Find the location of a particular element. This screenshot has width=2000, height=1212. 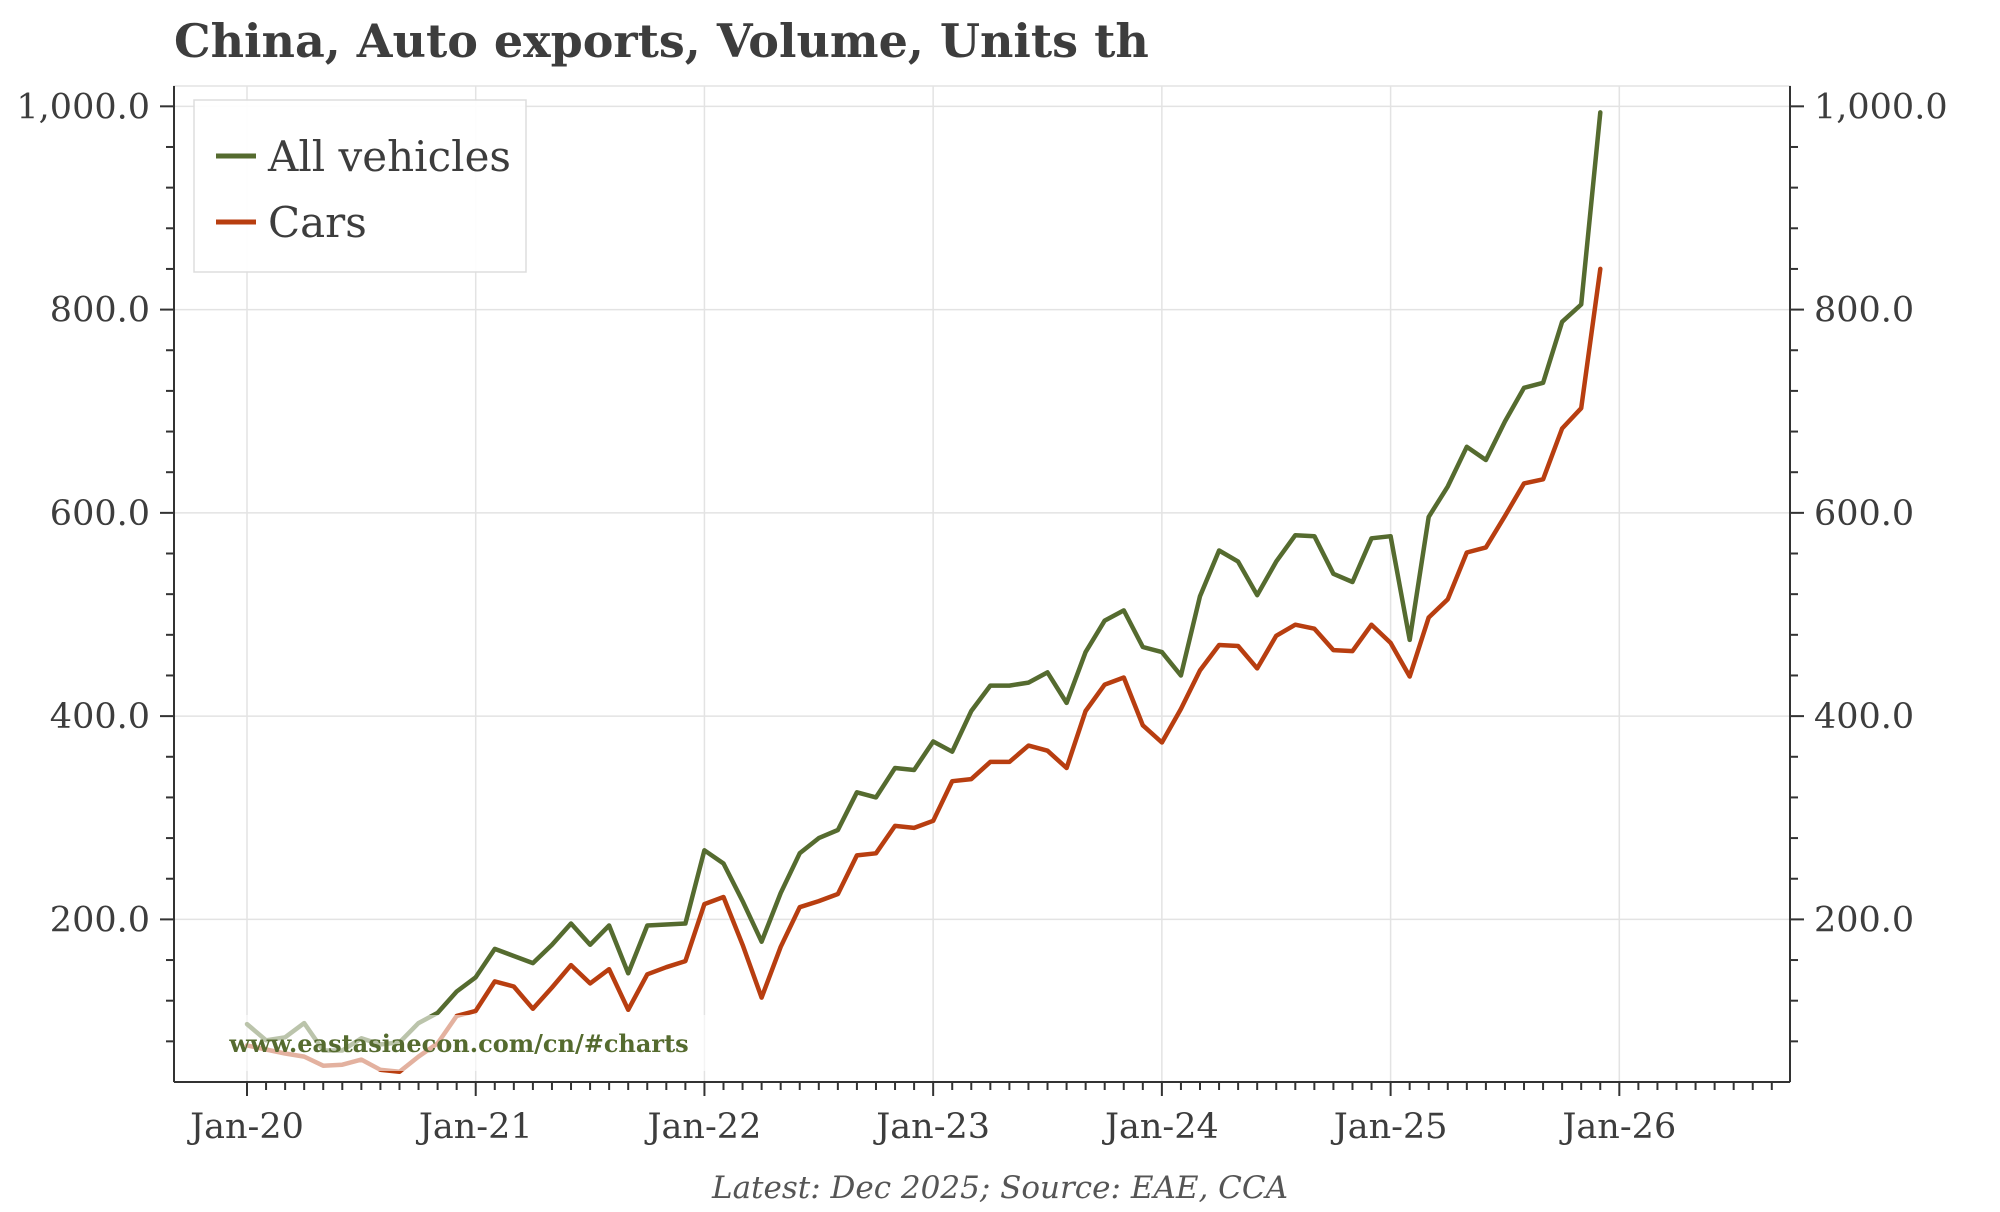

x-tick-label: Jan-24 is located at coordinates (1160, 1127).